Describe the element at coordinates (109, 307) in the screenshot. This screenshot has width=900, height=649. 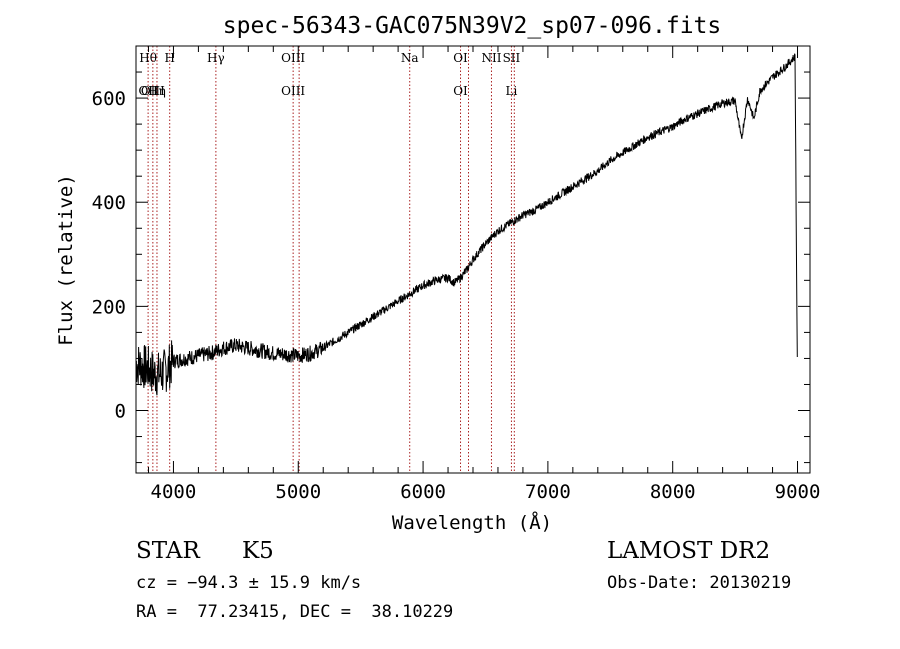
I see `y-tick-label: 200` at that location.